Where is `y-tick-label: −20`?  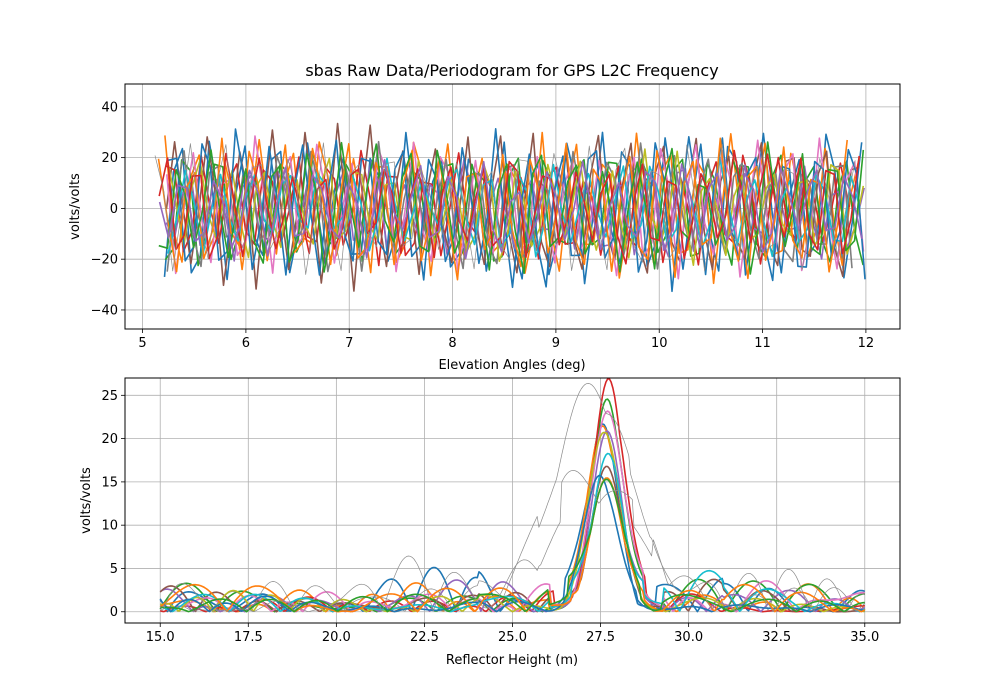 y-tick-label: −20 is located at coordinates (104, 260).